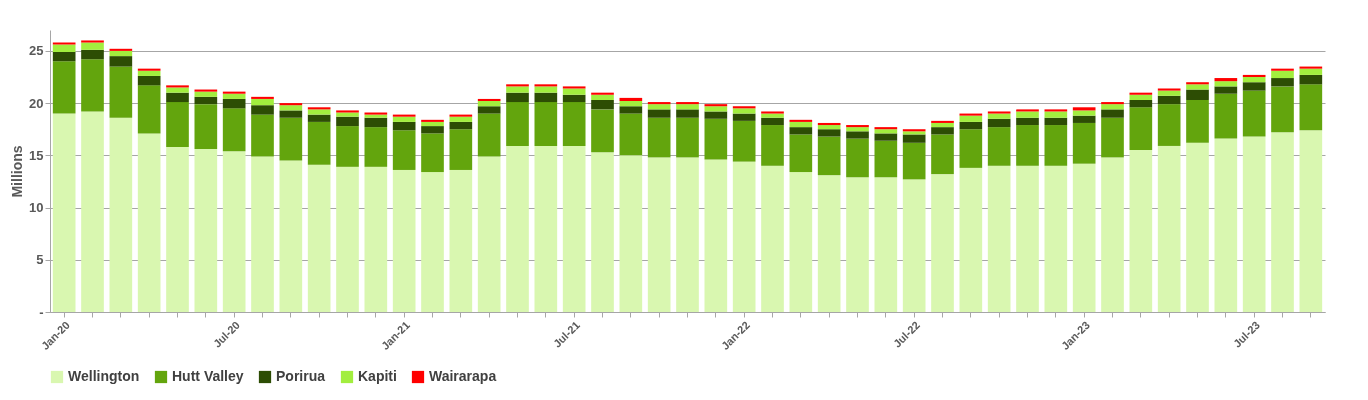 The image size is (1368, 400). I want to click on y-tick-label: -, so click(41, 312).